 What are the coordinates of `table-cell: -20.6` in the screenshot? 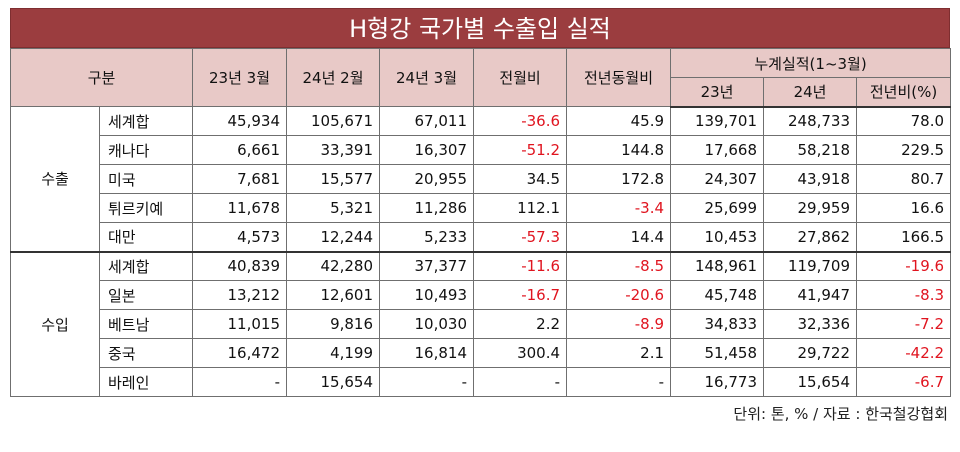 It's located at (619, 295).